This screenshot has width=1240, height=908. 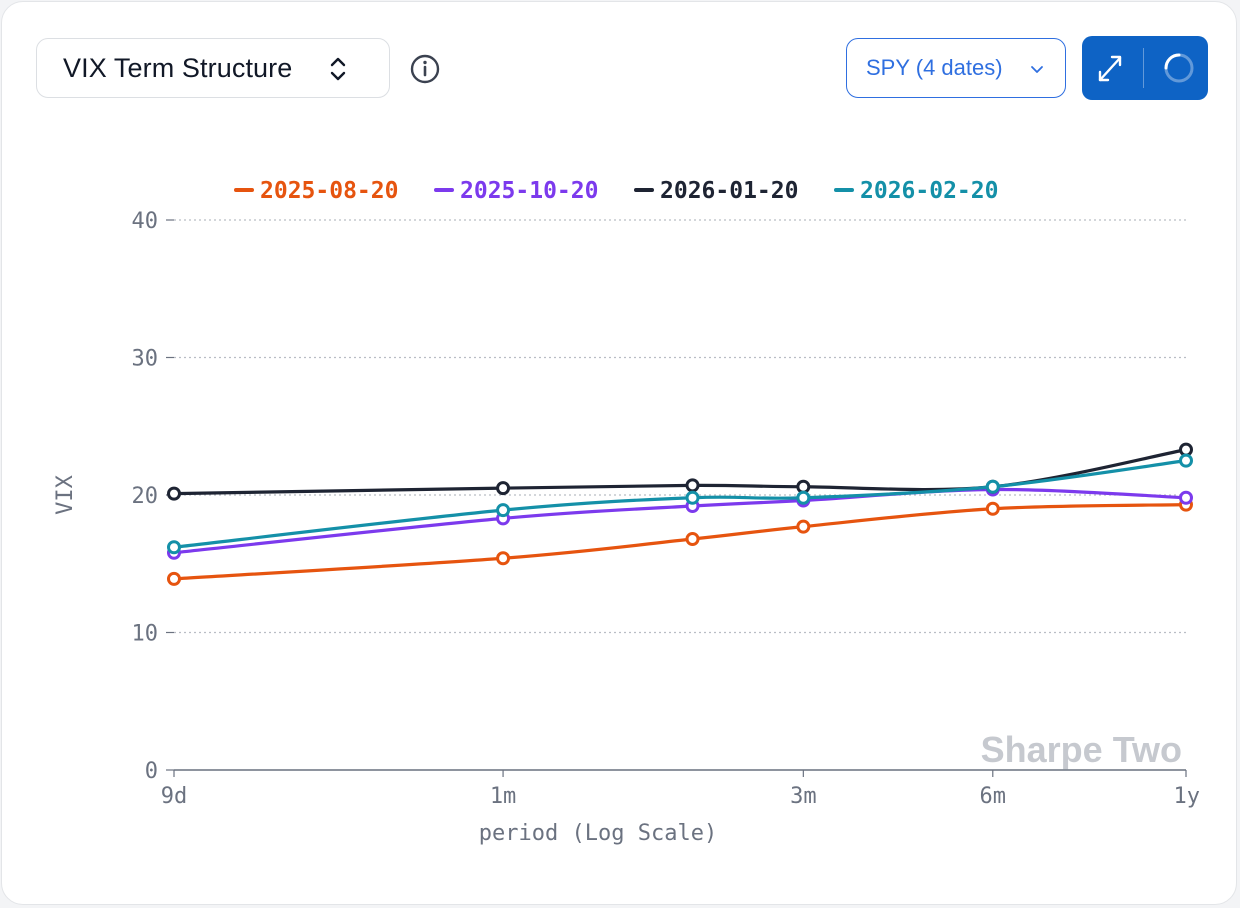 What do you see at coordinates (178, 67) in the screenshot?
I see `chart-type-label: VIX Term Structure` at bounding box center [178, 67].